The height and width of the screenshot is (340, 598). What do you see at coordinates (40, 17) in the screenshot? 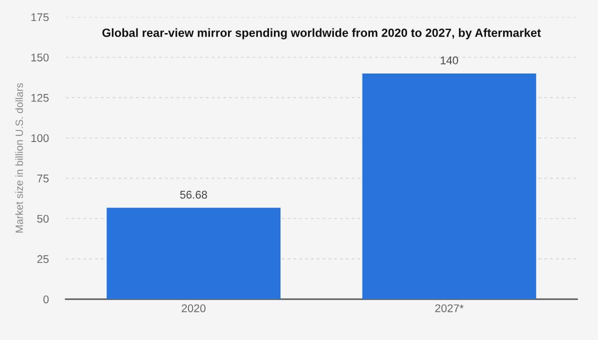
I see `y-tick-label: 175` at bounding box center [40, 17].